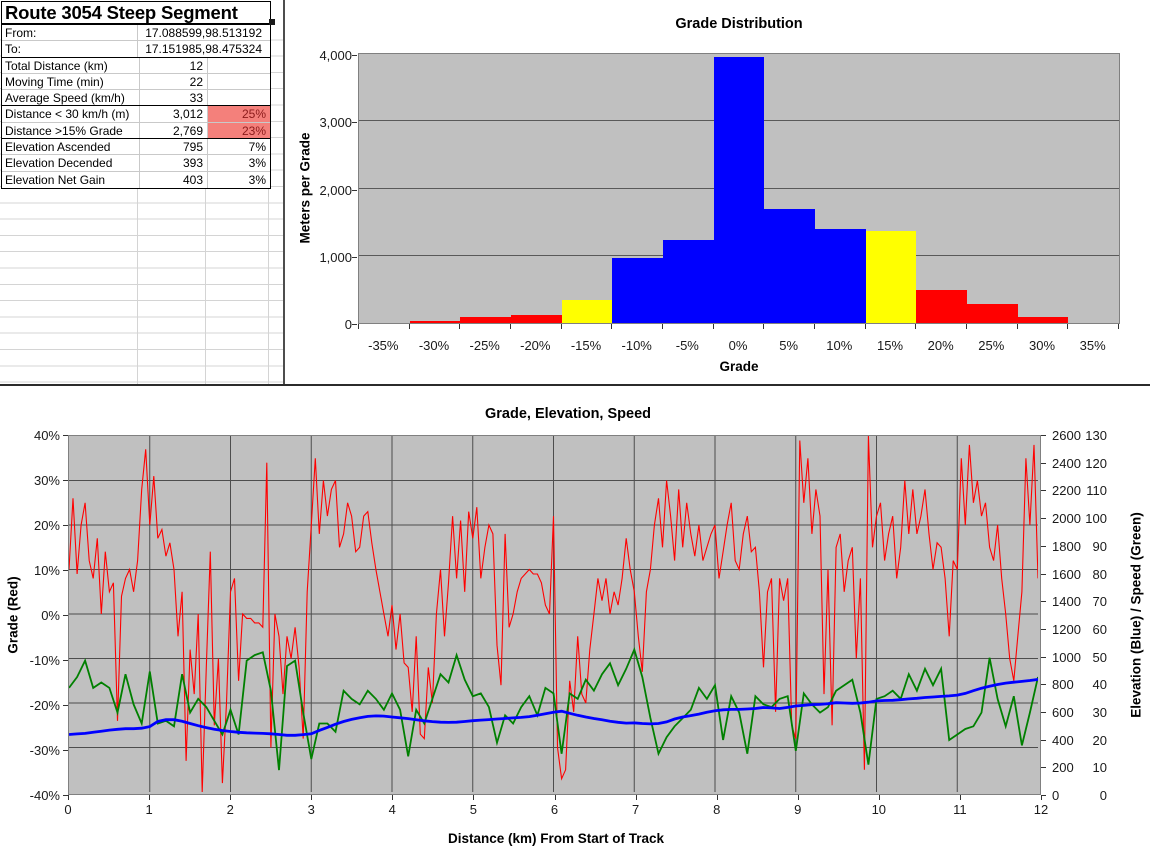 This screenshot has height=862, width=1150. Describe the element at coordinates (174, 130) in the screenshot. I see `row-value-cell: 2,769` at that location.